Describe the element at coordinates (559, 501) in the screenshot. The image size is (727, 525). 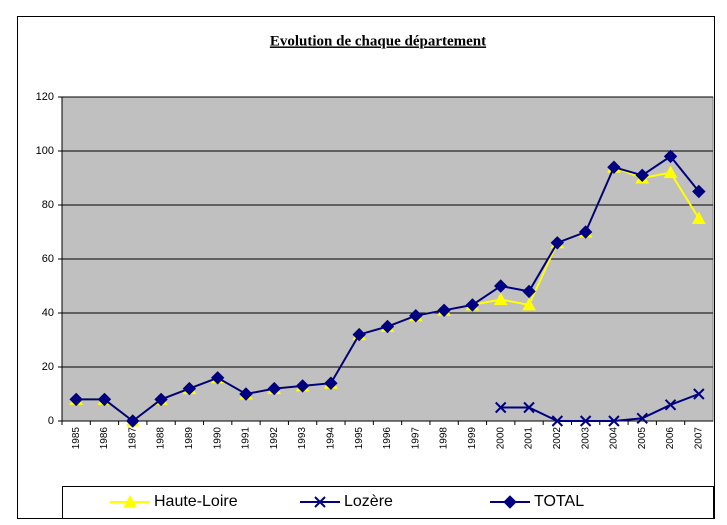
I see `legend-label: TOTAL` at that location.